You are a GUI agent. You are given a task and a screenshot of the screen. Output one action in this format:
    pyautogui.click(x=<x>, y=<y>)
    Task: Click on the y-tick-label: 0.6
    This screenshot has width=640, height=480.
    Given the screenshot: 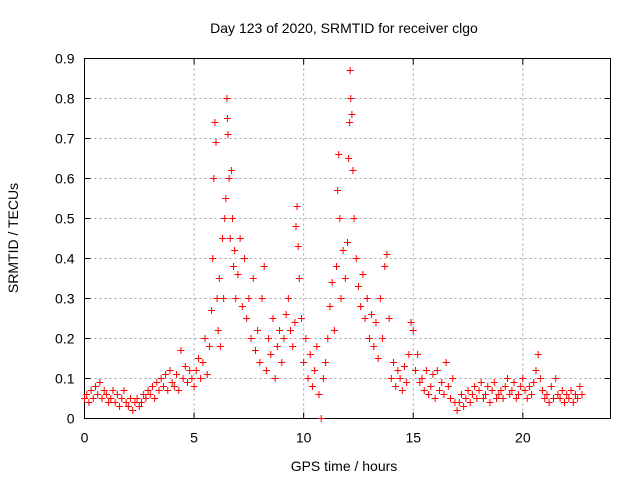 What is the action you would take?
    pyautogui.click(x=65, y=179)
    